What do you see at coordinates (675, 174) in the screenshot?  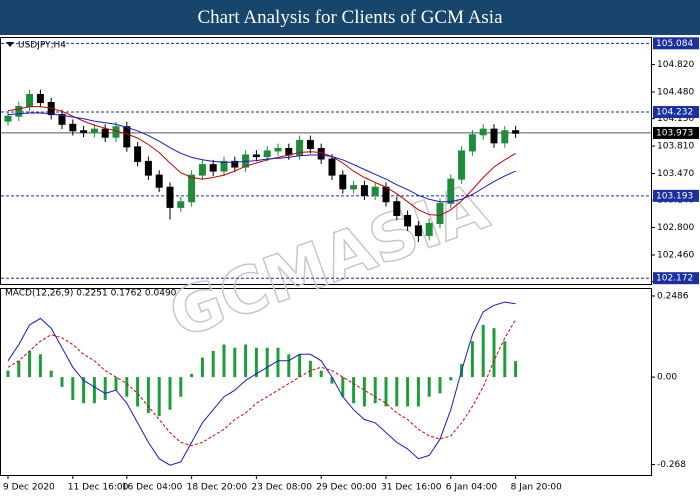 I see `y-tick-label: 103.470` at bounding box center [675, 174].